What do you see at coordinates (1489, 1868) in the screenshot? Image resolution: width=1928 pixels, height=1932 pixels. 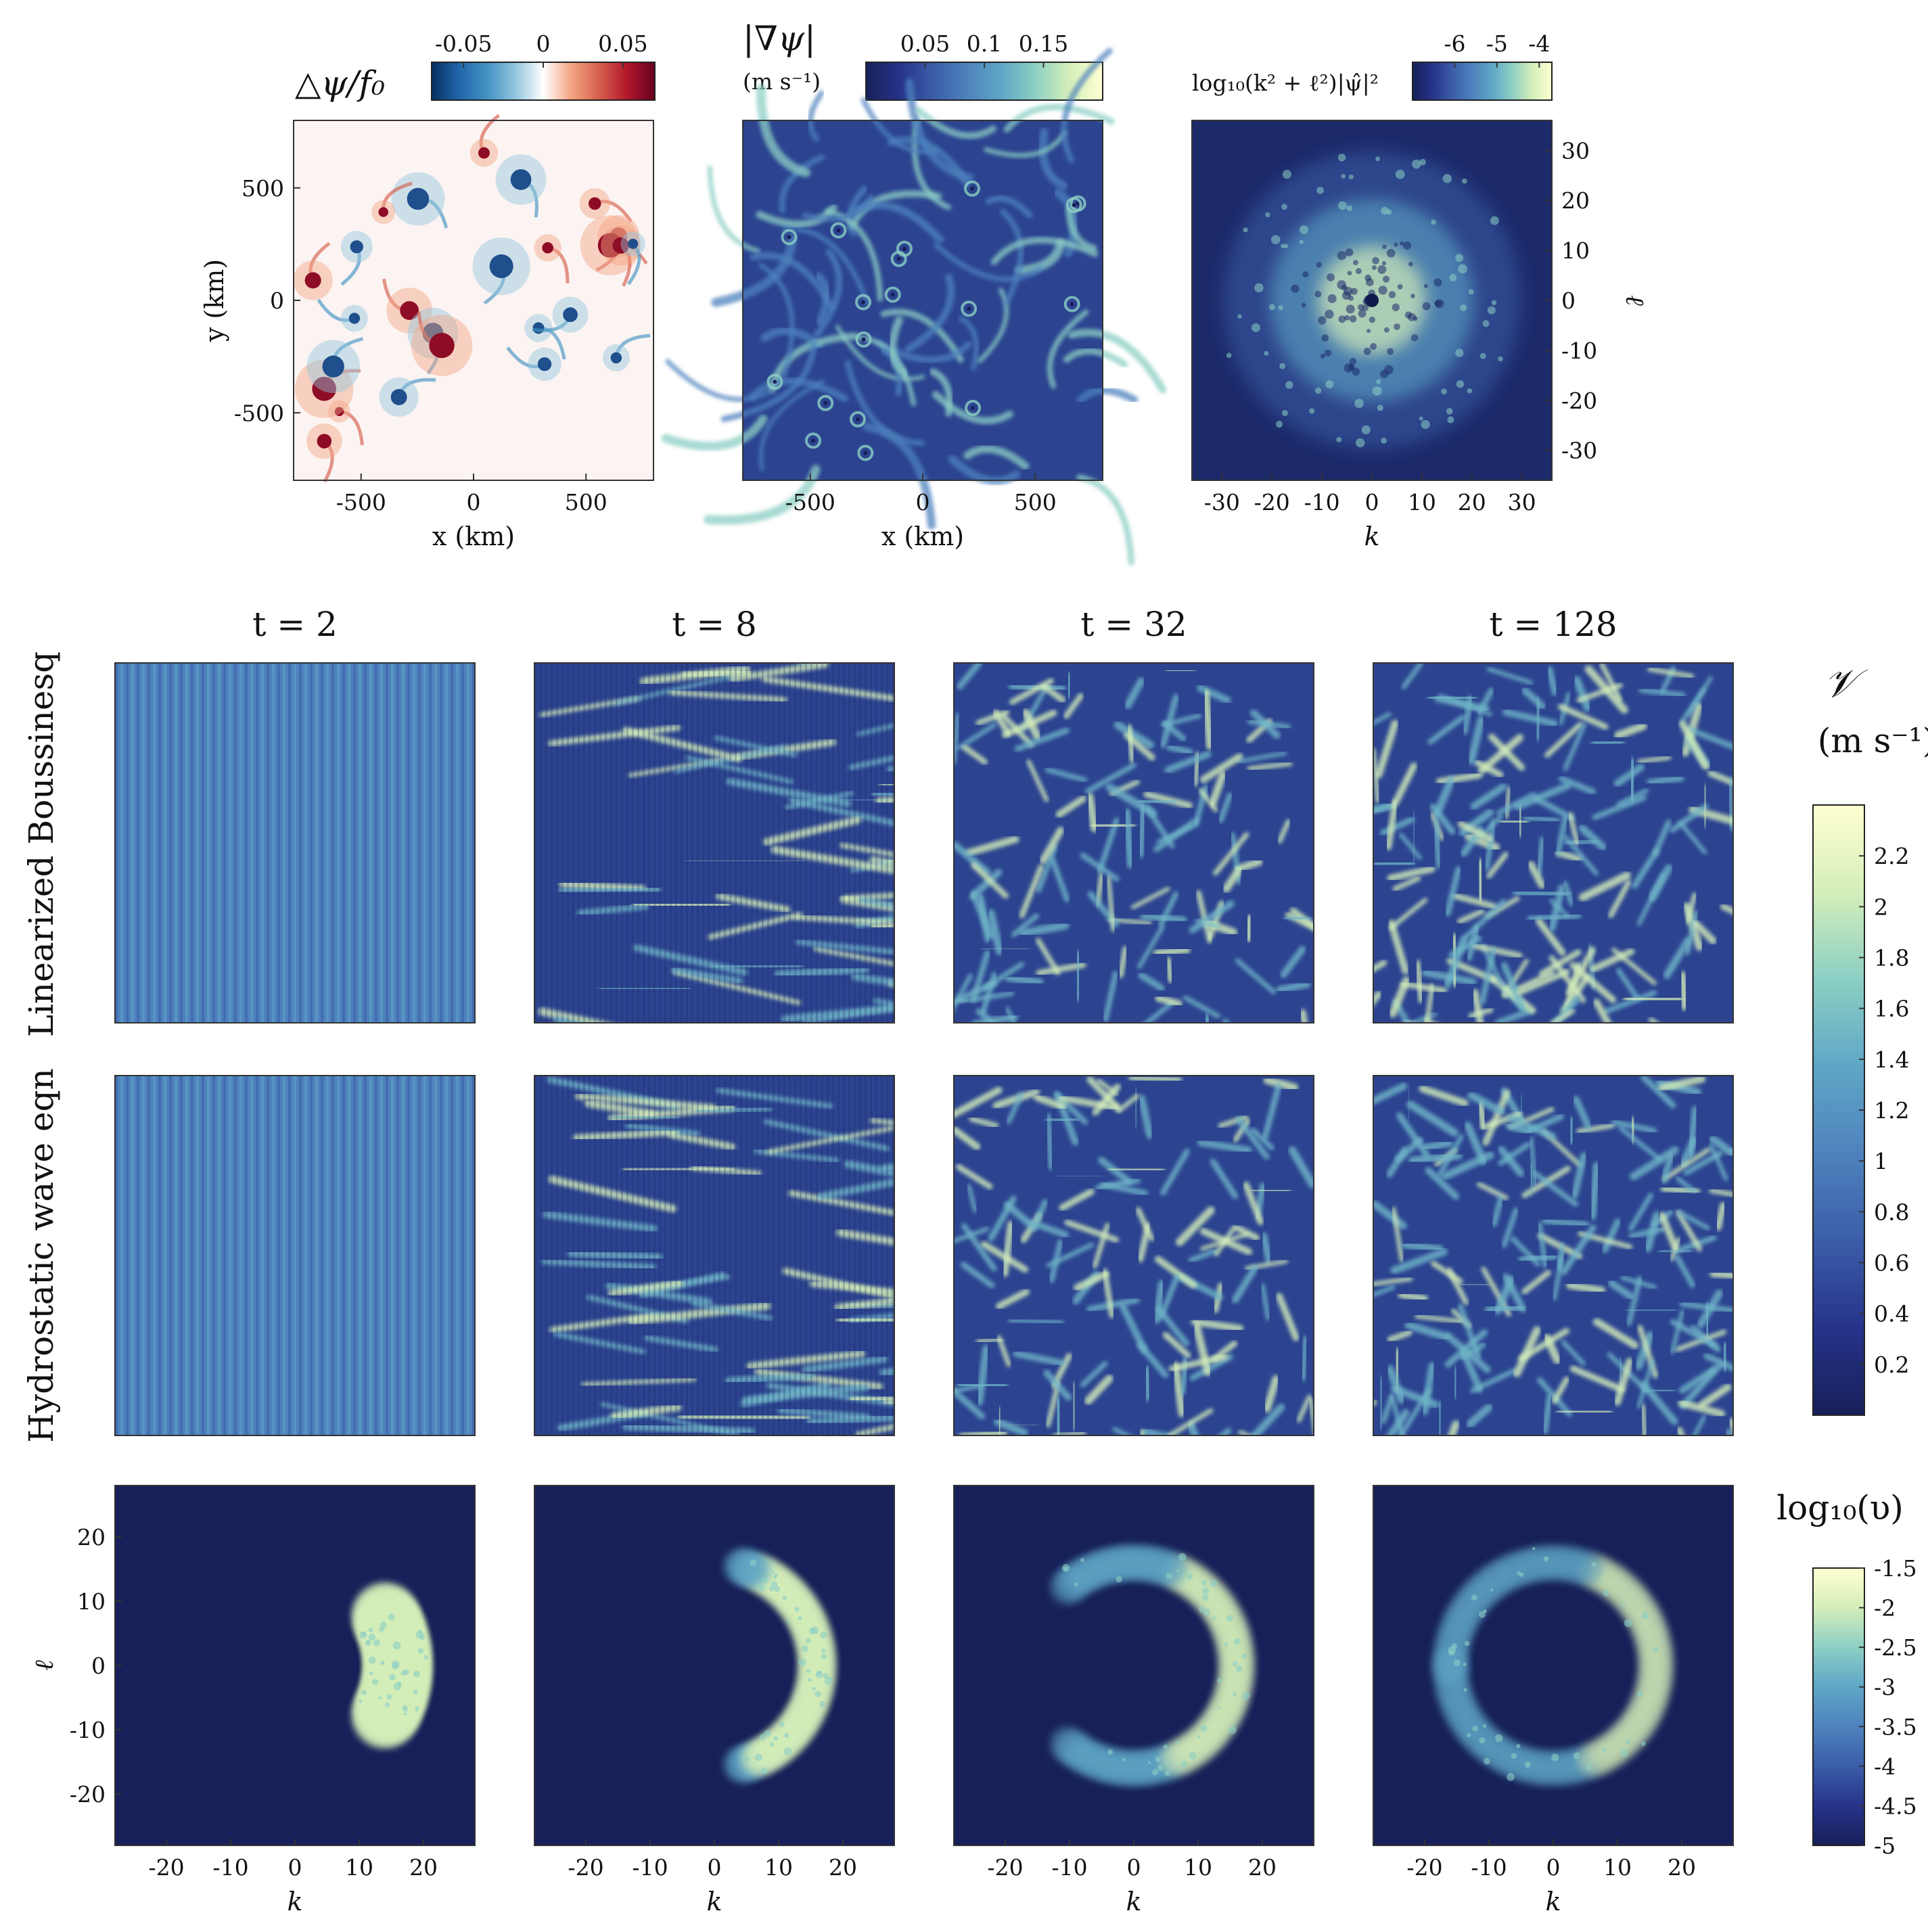 I see `spectrum-x-tick-label: -10` at bounding box center [1489, 1868].